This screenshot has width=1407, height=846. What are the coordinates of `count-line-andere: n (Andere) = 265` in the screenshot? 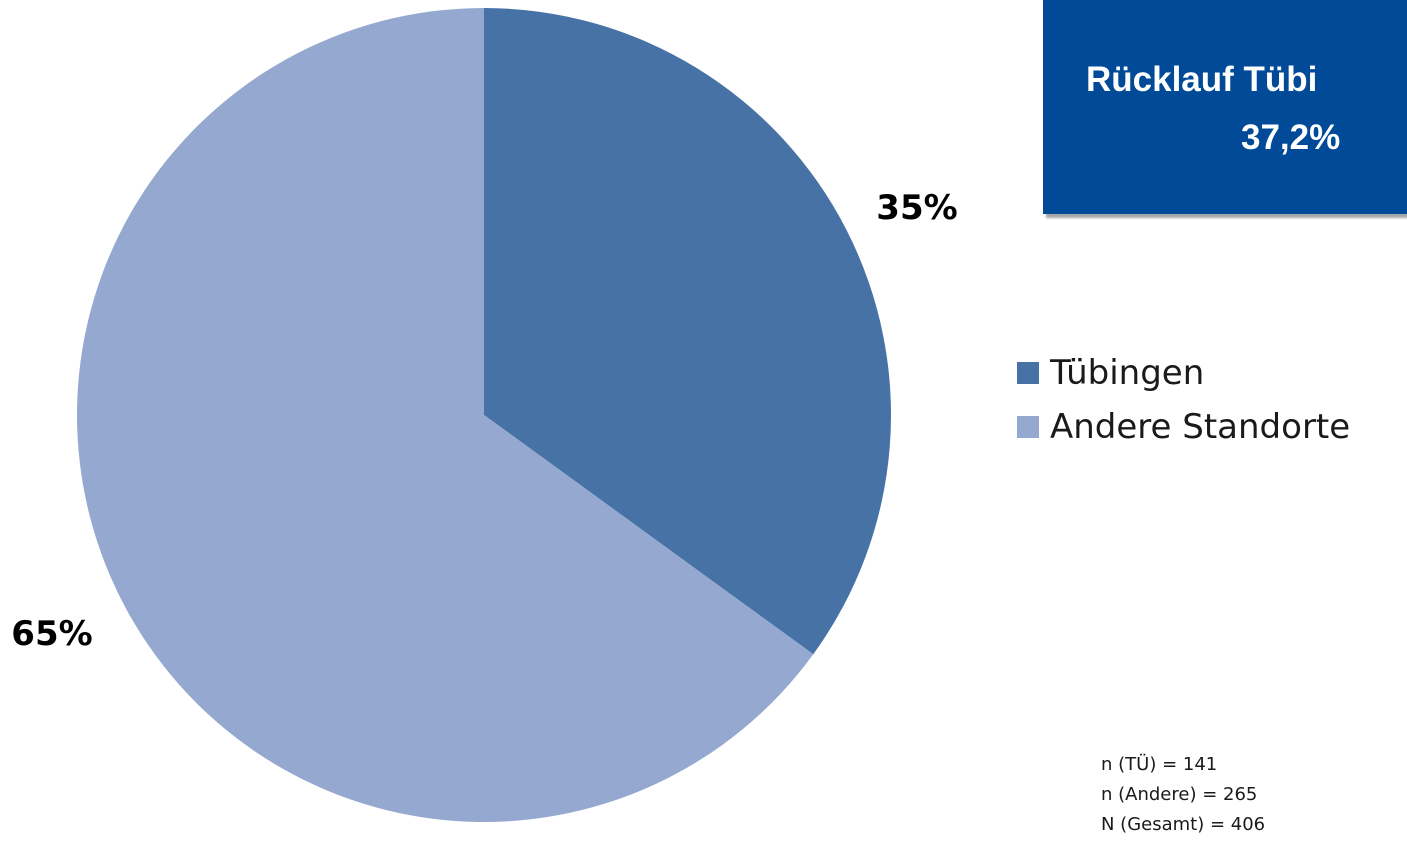 It's located at (1179, 794).